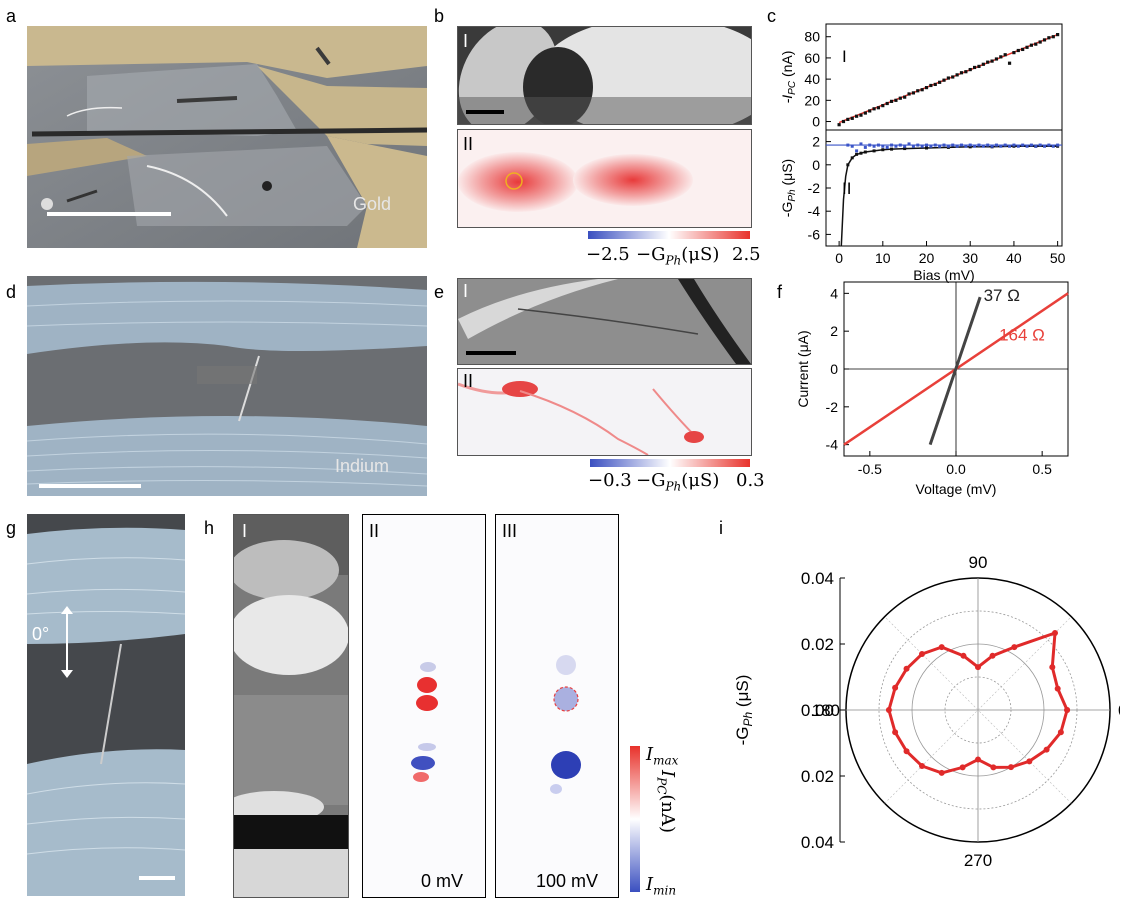  What do you see at coordinates (439, 16) in the screenshot?
I see `panel-label-b: b` at bounding box center [439, 16].